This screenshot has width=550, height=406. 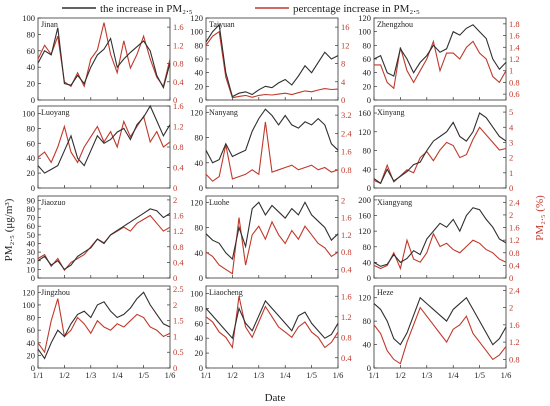 What do you see at coordinates (178, 289) in the screenshot?
I see `y-tick-right-label: 2.5` at bounding box center [178, 289].